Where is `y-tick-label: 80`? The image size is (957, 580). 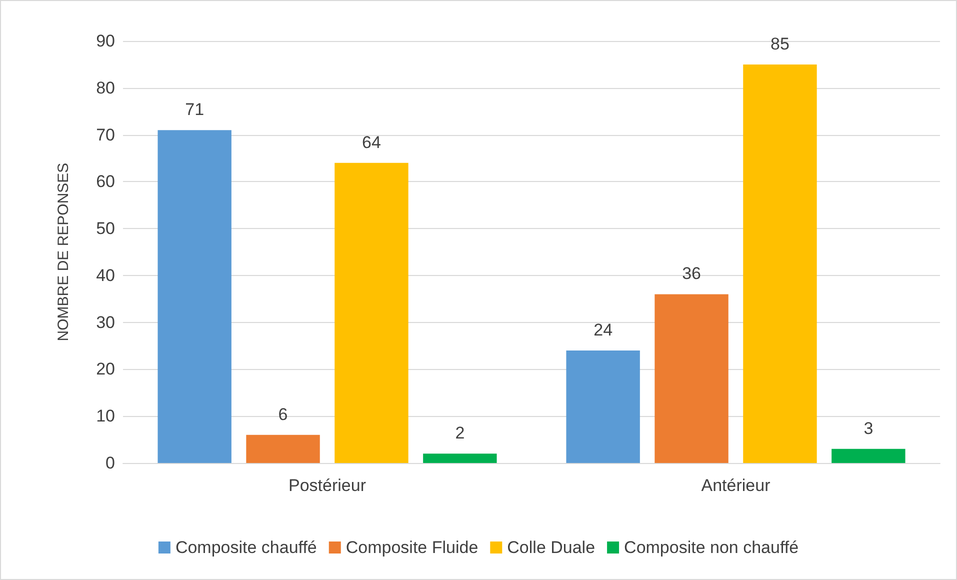
y-tick-label: 80 is located at coordinates (105, 88).